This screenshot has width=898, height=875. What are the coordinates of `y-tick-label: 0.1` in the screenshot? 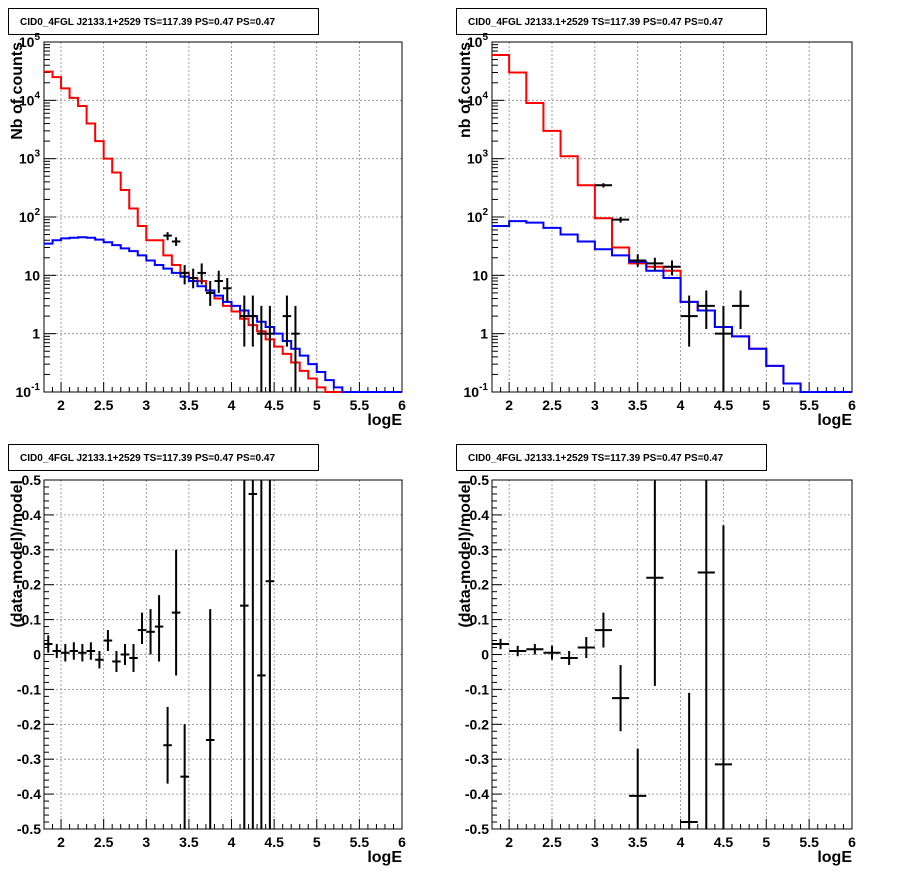 It's located at (480, 620).